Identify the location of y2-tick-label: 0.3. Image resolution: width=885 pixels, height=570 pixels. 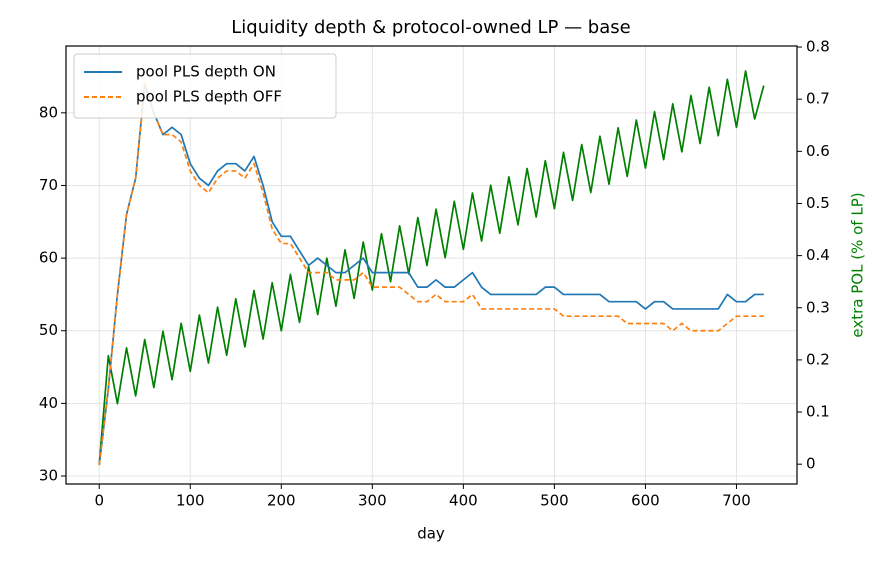
(818, 307).